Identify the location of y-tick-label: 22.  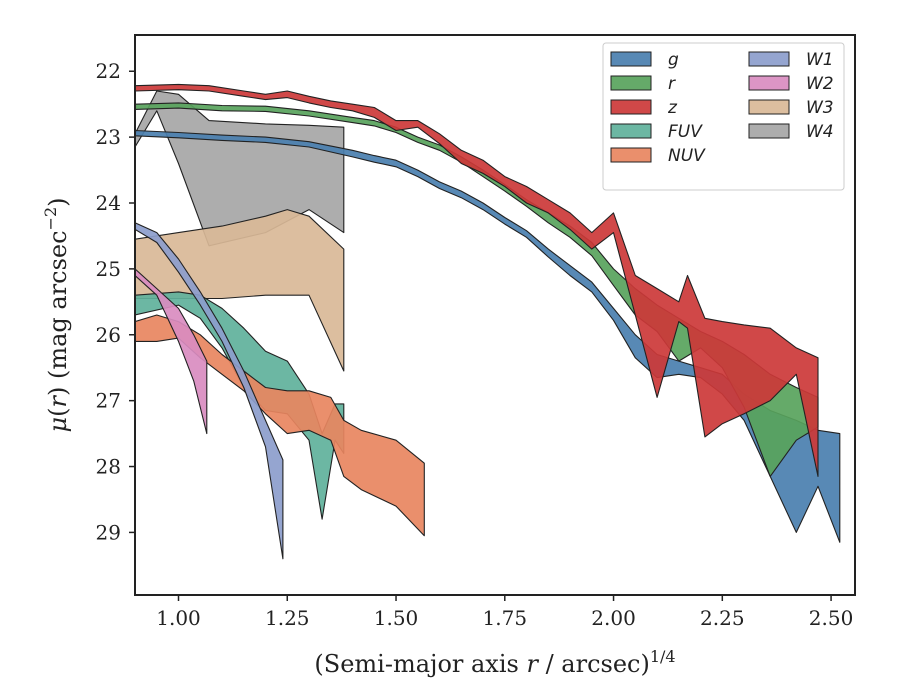
(108, 71).